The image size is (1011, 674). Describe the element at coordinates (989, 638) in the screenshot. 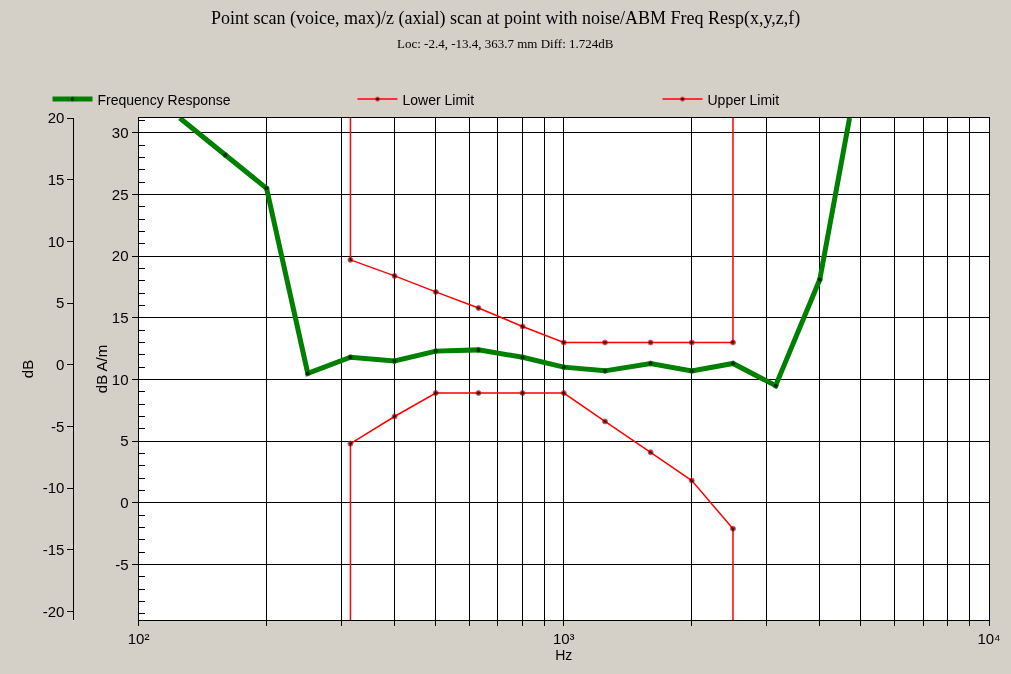

I see `x-tick-label: 10⁴` at that location.